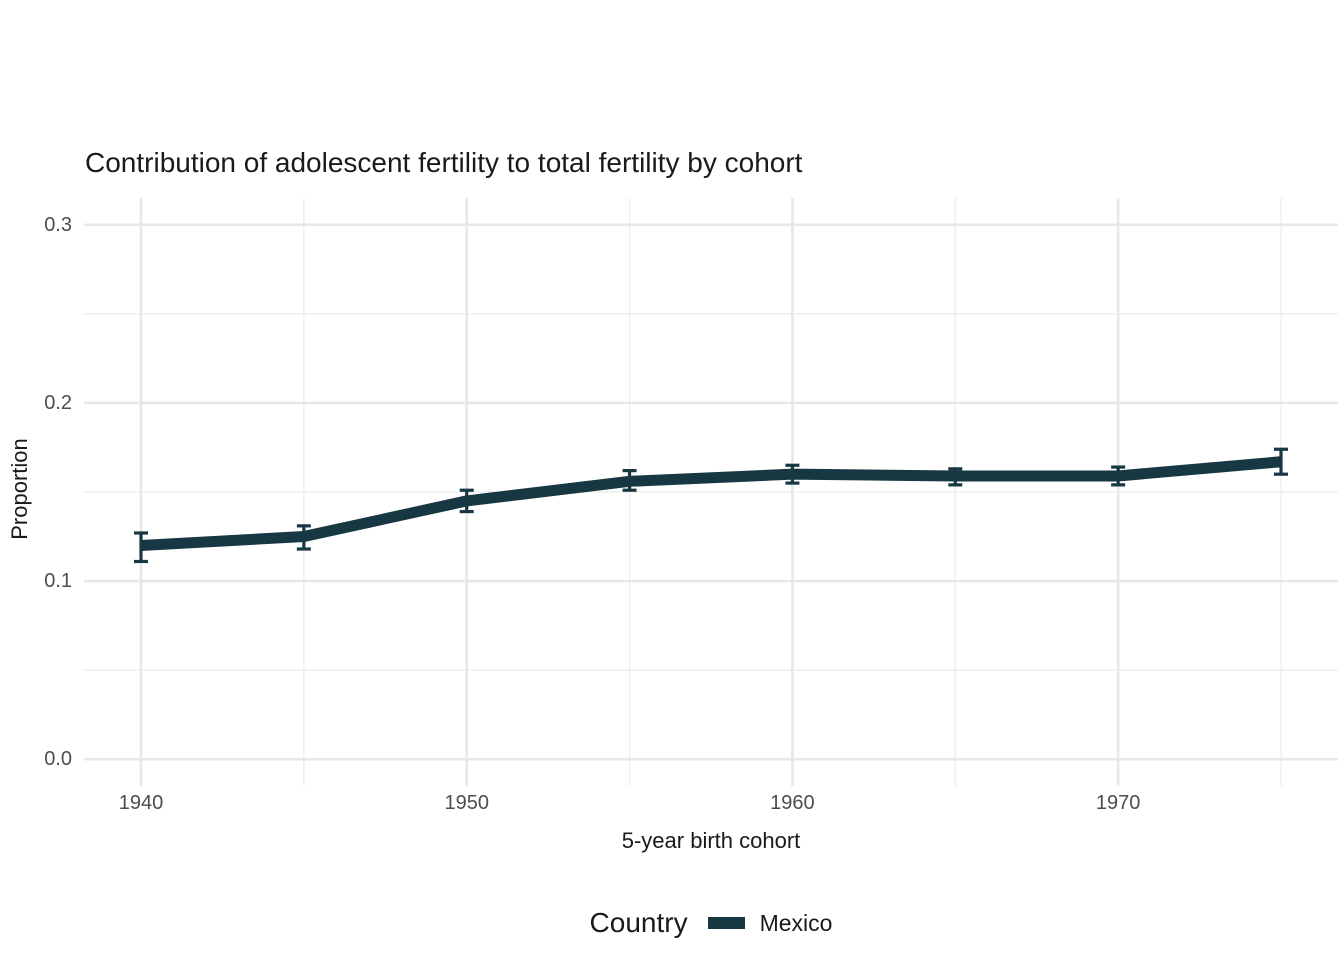  I want to click on x-tick-label: 1970, so click(1118, 803).